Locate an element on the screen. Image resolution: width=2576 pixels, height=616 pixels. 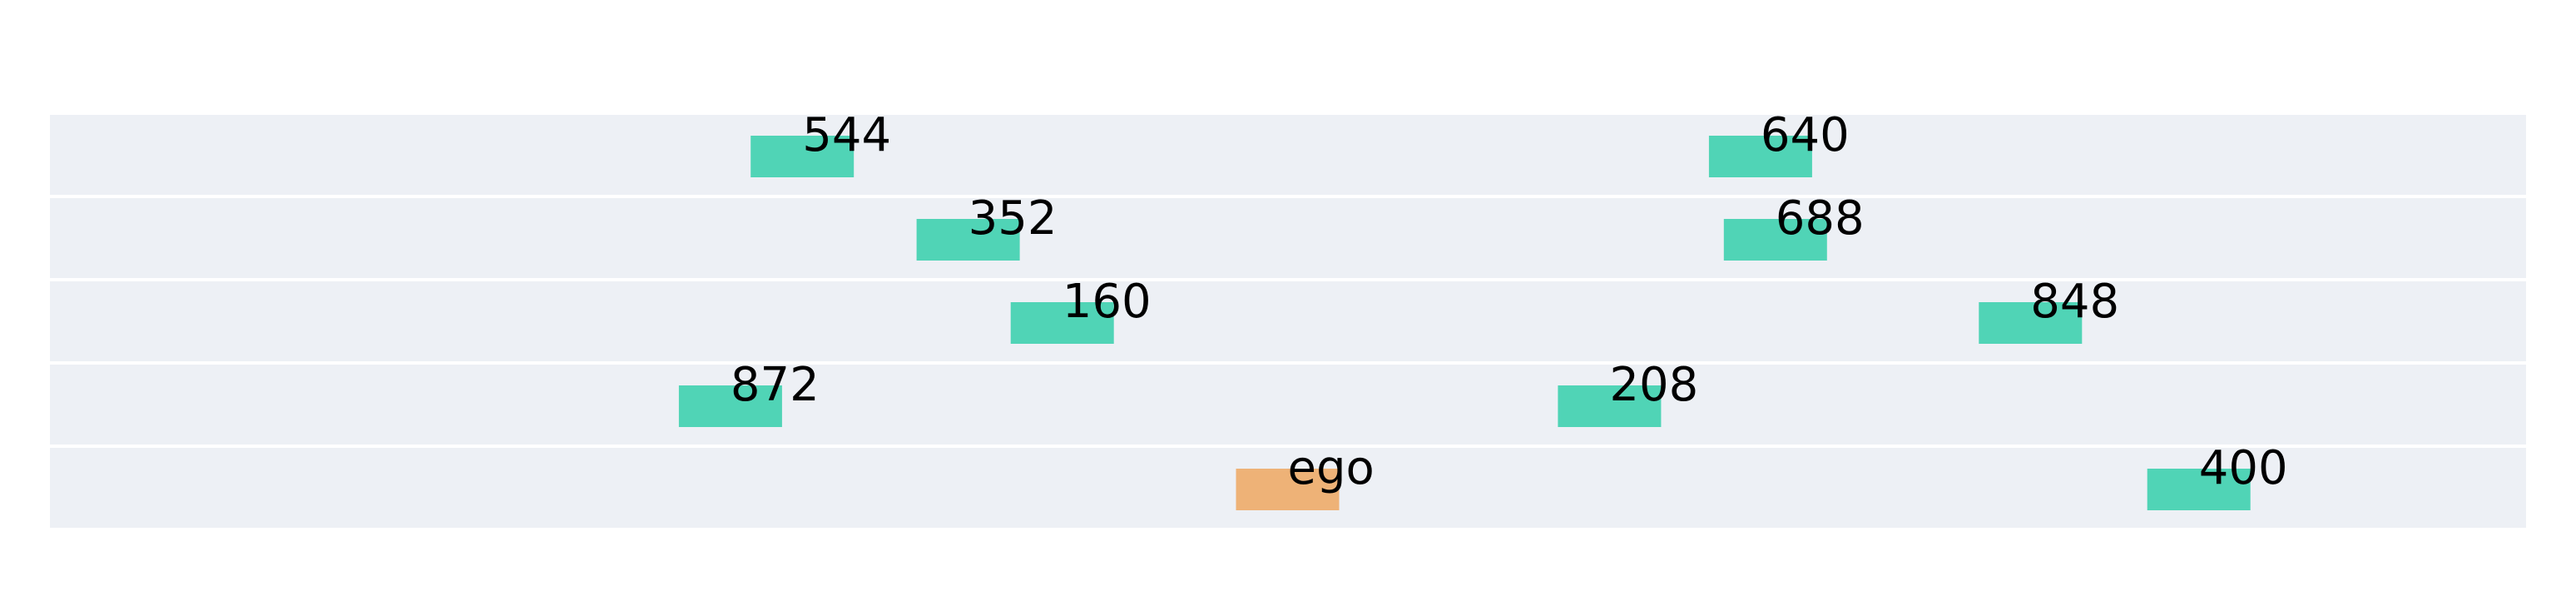
vehicle: 872 is located at coordinates (749, 393).